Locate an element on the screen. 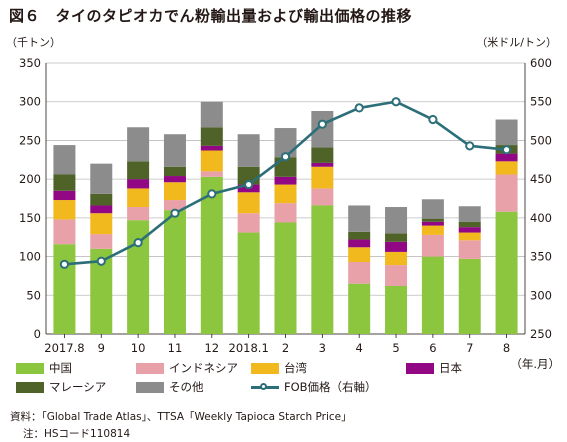 The height and width of the screenshot is (442, 567). y-right-tick-label: 250 is located at coordinates (541, 334).